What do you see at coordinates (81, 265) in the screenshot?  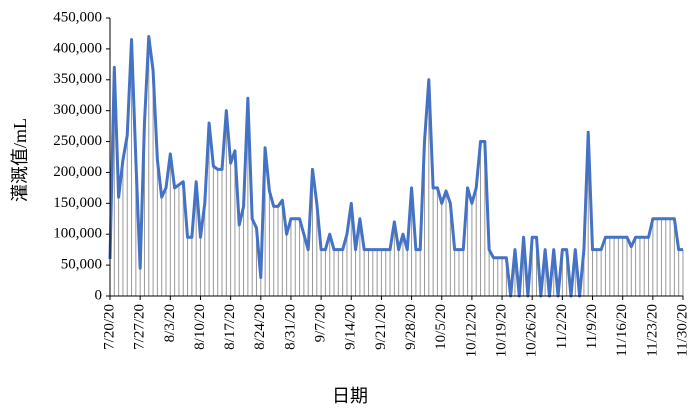 I see `y-tick-label: 50,000` at bounding box center [81, 265].